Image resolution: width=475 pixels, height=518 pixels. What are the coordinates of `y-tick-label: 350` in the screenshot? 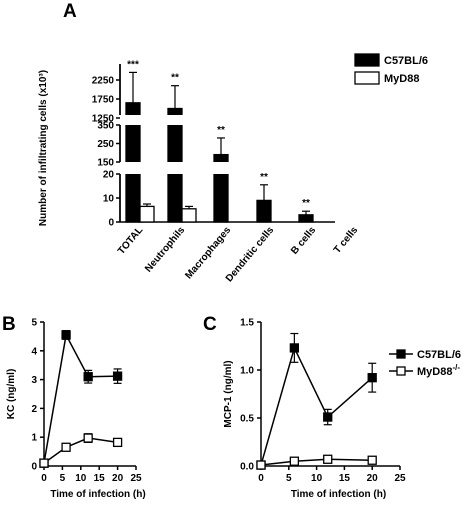 It's located at (105, 126).